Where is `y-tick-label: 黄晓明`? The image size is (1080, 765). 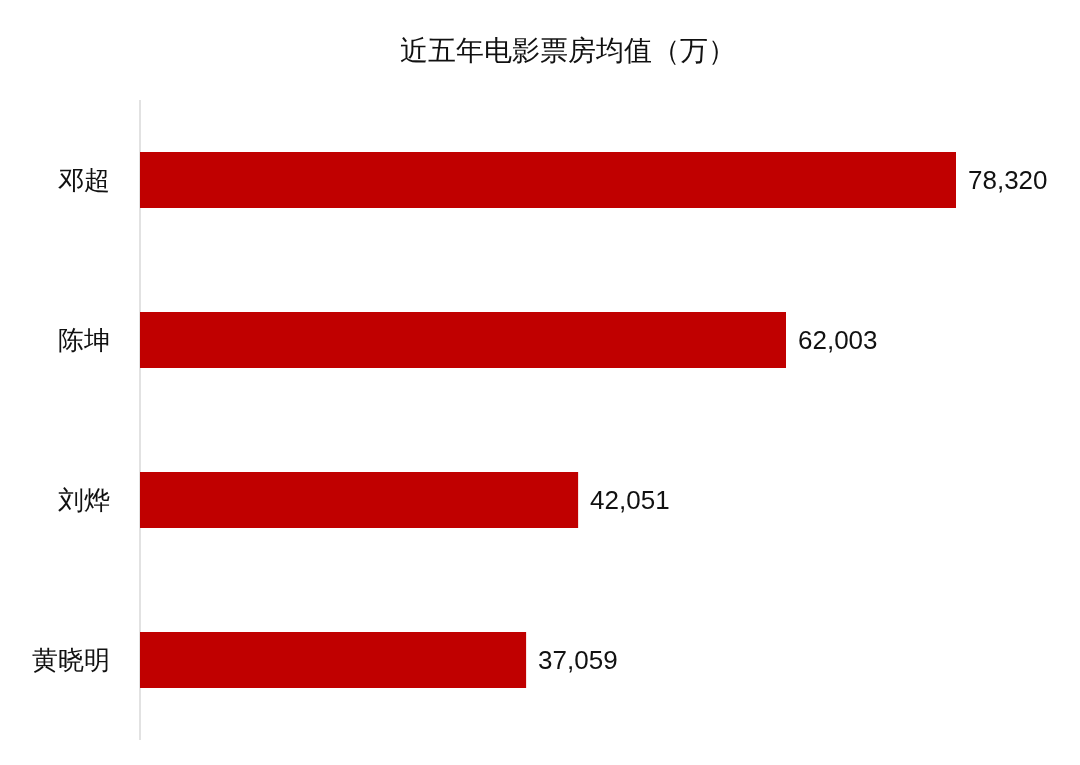 y-tick-label: 黄晓明 is located at coordinates (71, 660).